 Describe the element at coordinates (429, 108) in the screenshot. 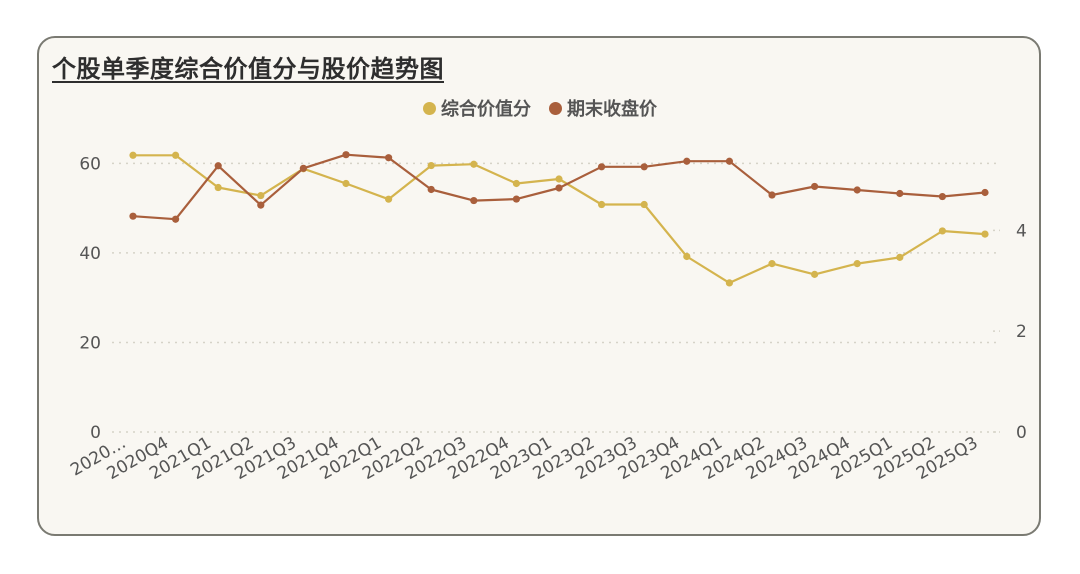

I see `legend-swatch-value-score` at that location.